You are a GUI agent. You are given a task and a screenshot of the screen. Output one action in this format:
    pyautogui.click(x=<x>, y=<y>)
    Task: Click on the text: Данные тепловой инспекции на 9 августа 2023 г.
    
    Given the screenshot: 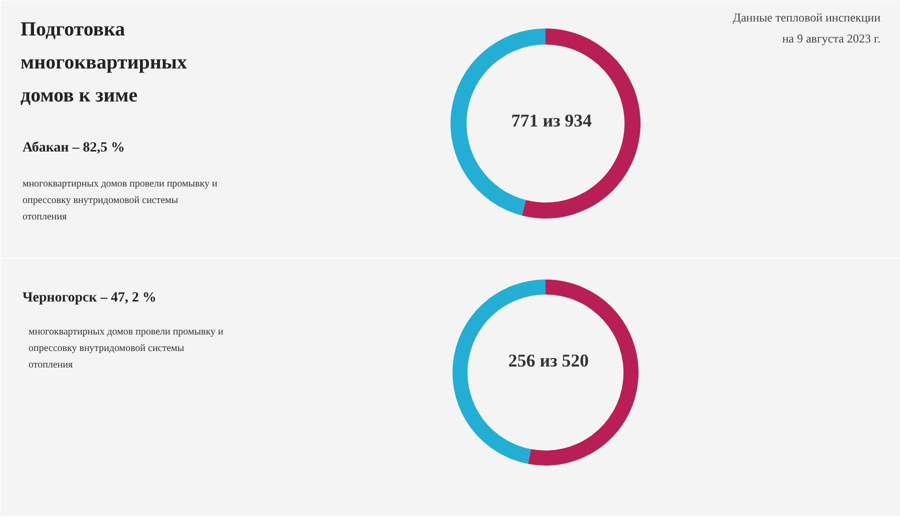 What is the action you would take?
    pyautogui.click(x=807, y=28)
    